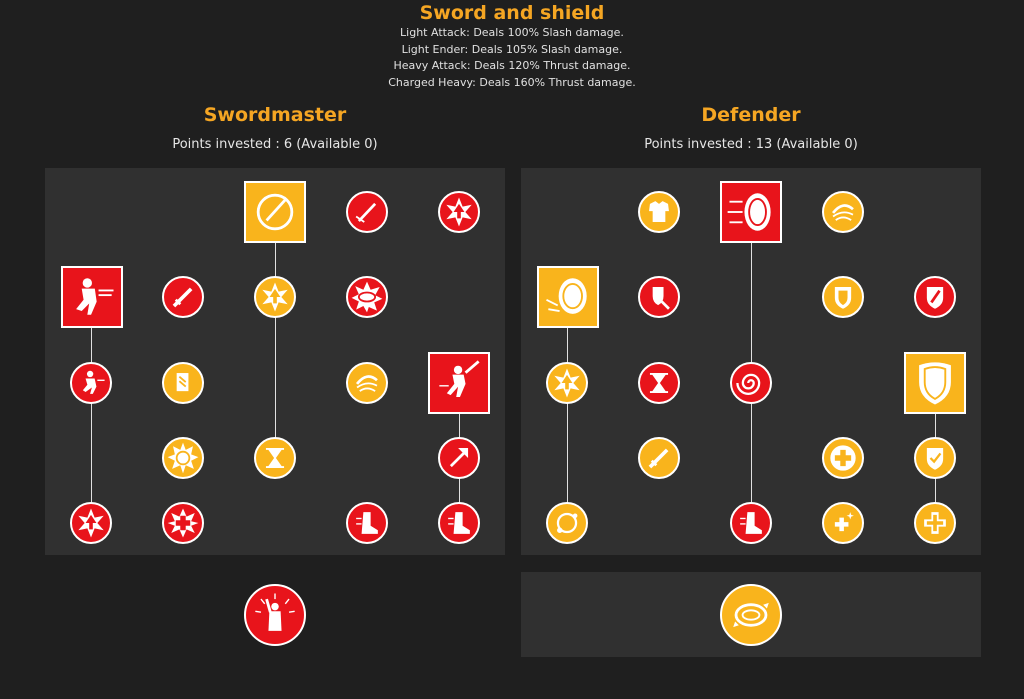 Image resolution: width=1024 pixels, height=699 pixels. I want to click on shield-icon, so click(935, 383).